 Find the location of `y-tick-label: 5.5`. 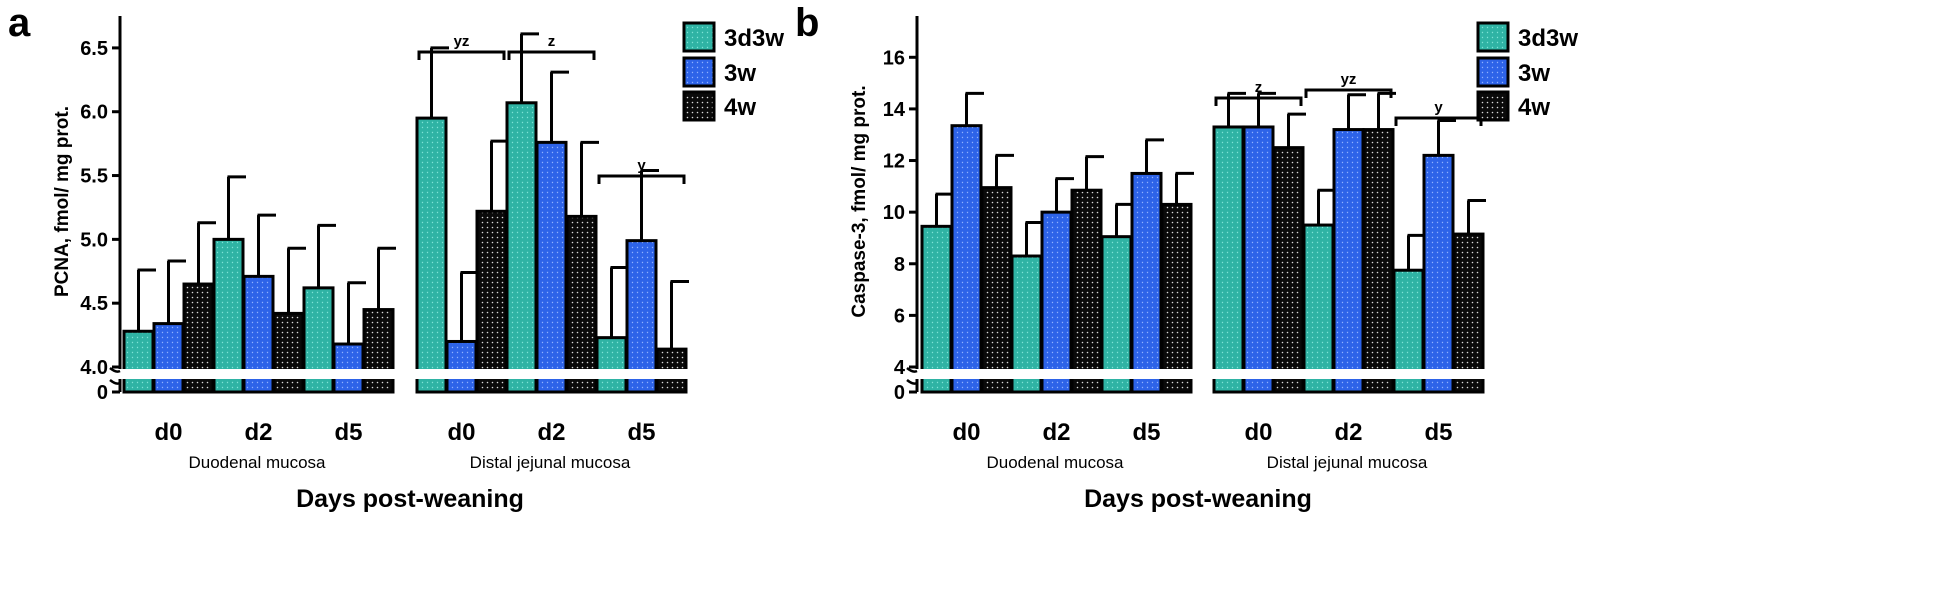

y-tick-label: 5.5 is located at coordinates (94, 177).